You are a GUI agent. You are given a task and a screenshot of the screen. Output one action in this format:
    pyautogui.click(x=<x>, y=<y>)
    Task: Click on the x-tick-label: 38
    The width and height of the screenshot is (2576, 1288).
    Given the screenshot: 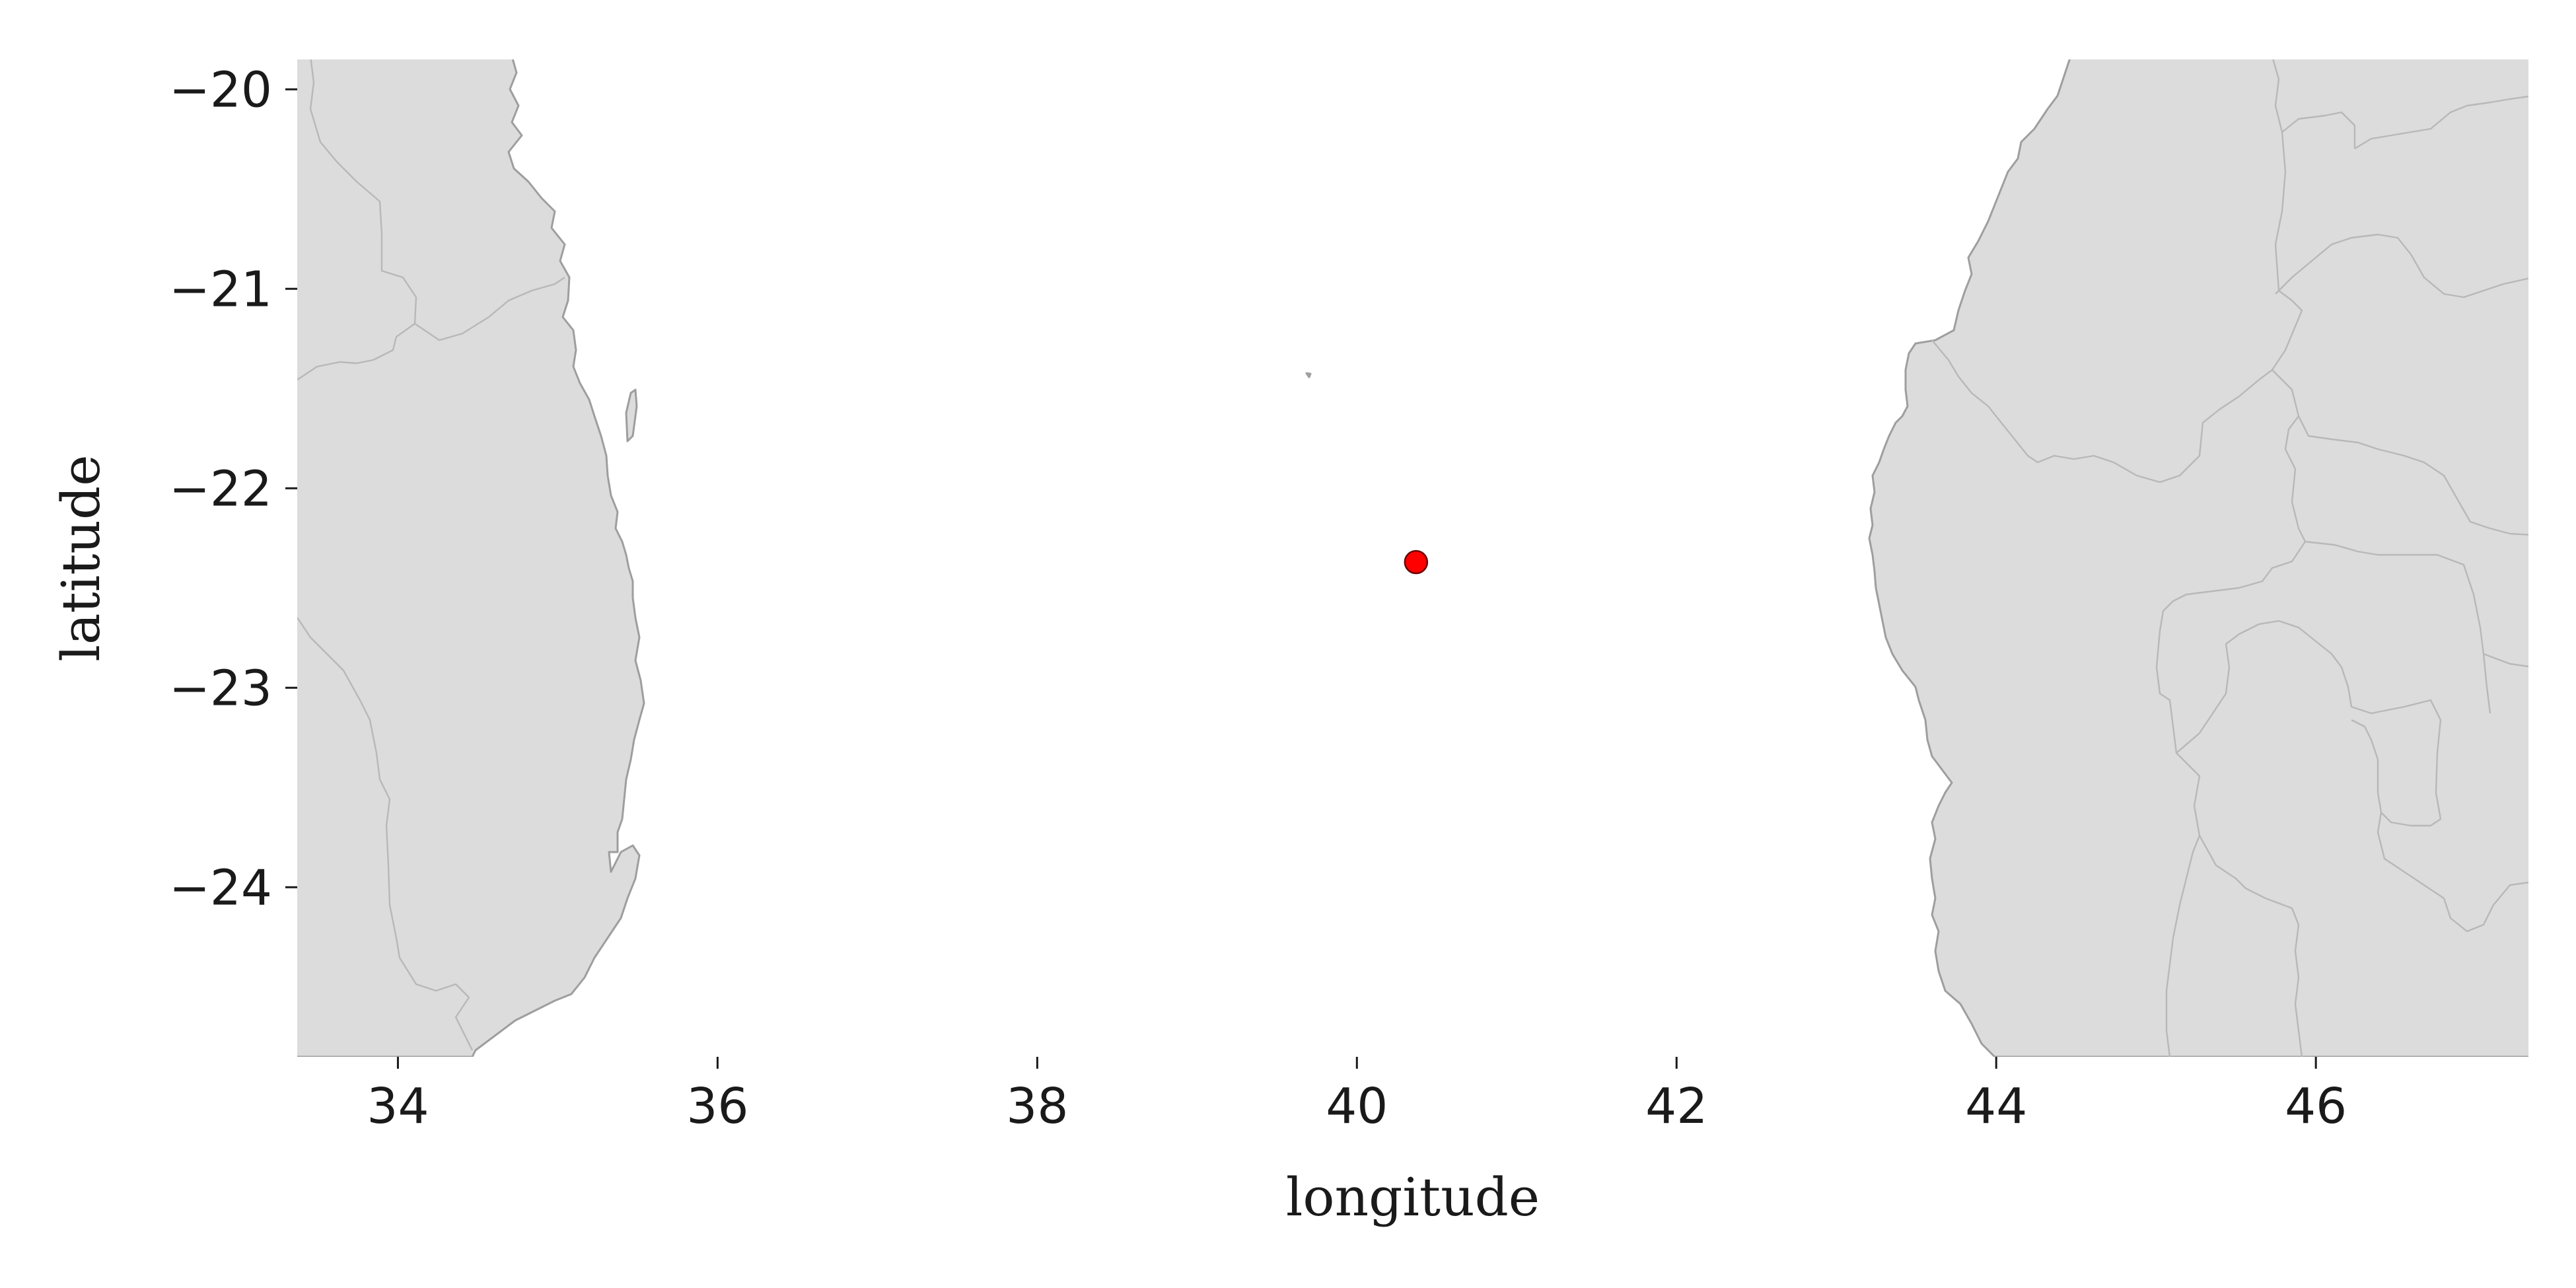 What is the action you would take?
    pyautogui.click(x=1037, y=1106)
    